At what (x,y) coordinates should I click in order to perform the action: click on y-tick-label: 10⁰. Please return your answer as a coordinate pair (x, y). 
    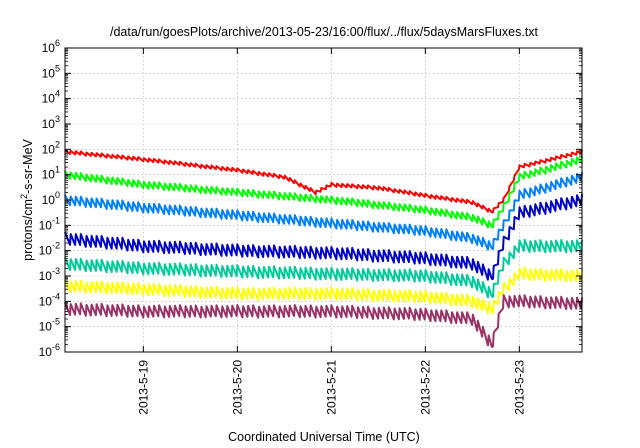
    Looking at the image, I should click on (51, 198).